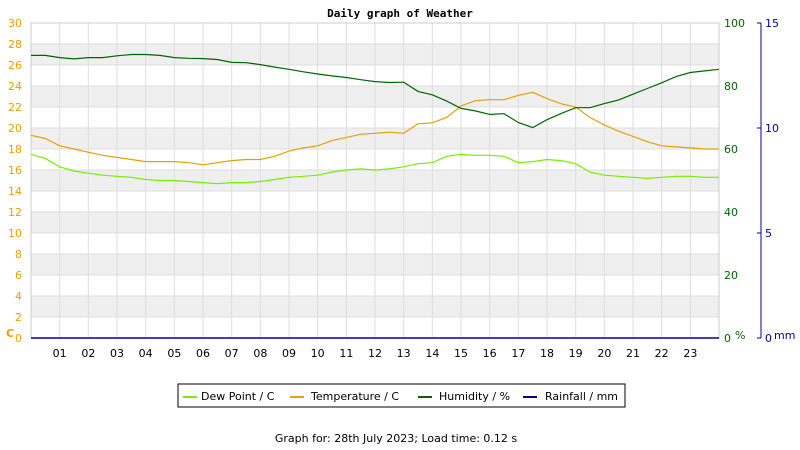 The height and width of the screenshot is (450, 800). What do you see at coordinates (18, 317) in the screenshot?
I see `left-axis-tick-label: 2` at bounding box center [18, 317].